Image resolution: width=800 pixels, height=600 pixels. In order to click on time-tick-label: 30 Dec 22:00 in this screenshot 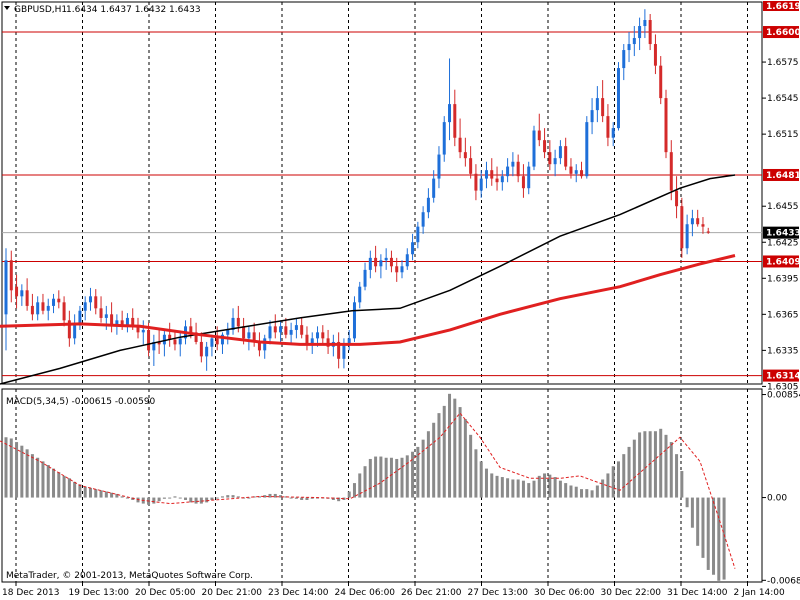, I will do `click(631, 593)`.